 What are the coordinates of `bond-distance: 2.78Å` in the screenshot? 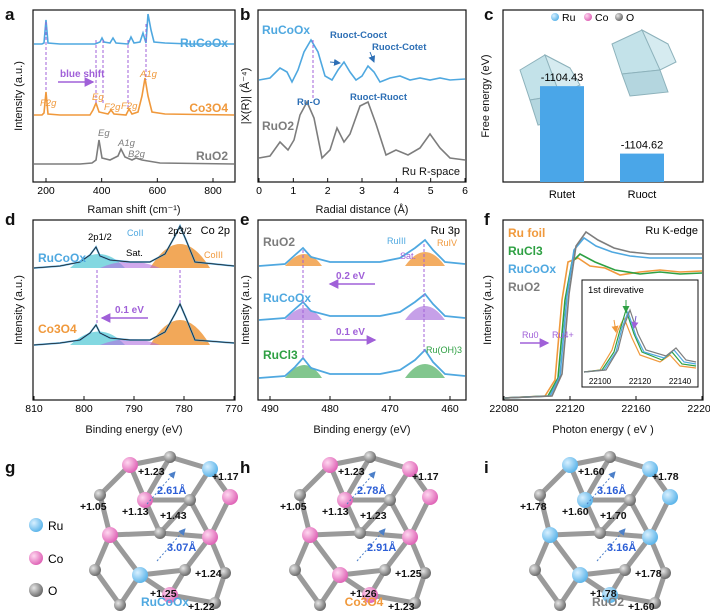 It's located at (371, 490).